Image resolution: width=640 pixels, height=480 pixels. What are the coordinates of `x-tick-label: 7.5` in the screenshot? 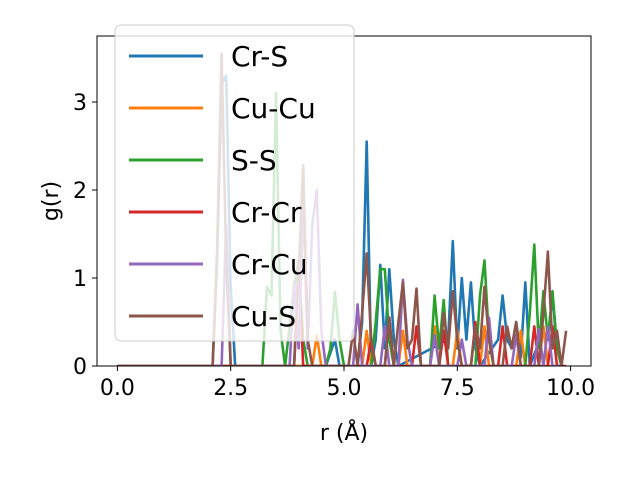 It's located at (457, 388).